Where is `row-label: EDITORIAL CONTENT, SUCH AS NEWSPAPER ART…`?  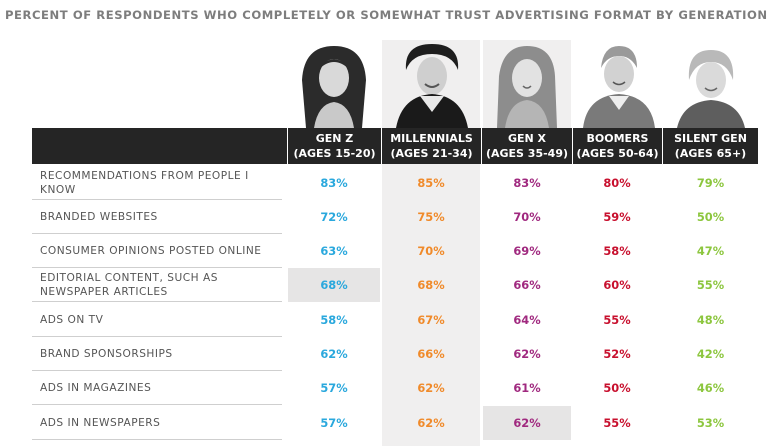
row-label: EDITORIAL CONTENT, SUCH AS NEWSPAPER ART… is located at coordinates (129, 285).